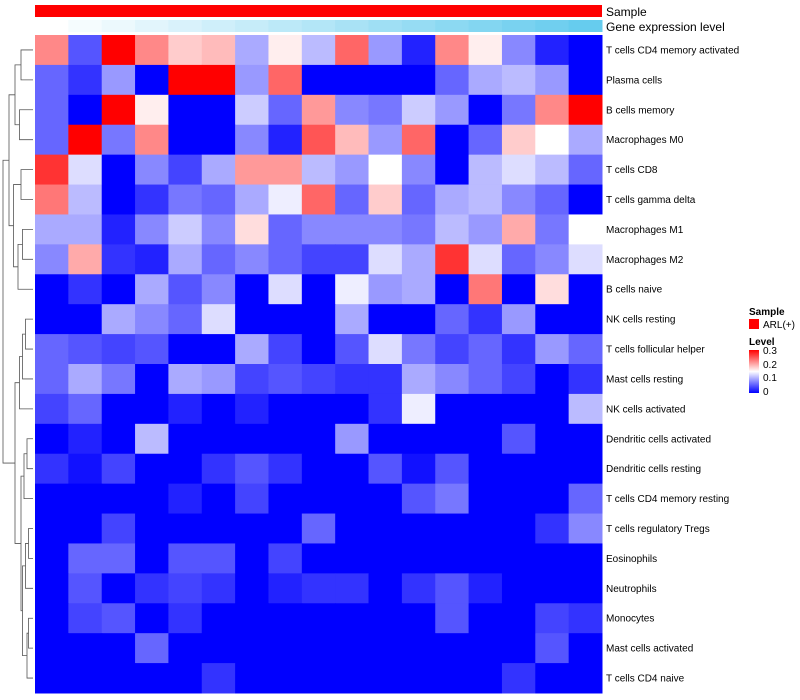 This screenshot has height=700, width=800. I want to click on sample-annotation-bar, so click(318, 11).